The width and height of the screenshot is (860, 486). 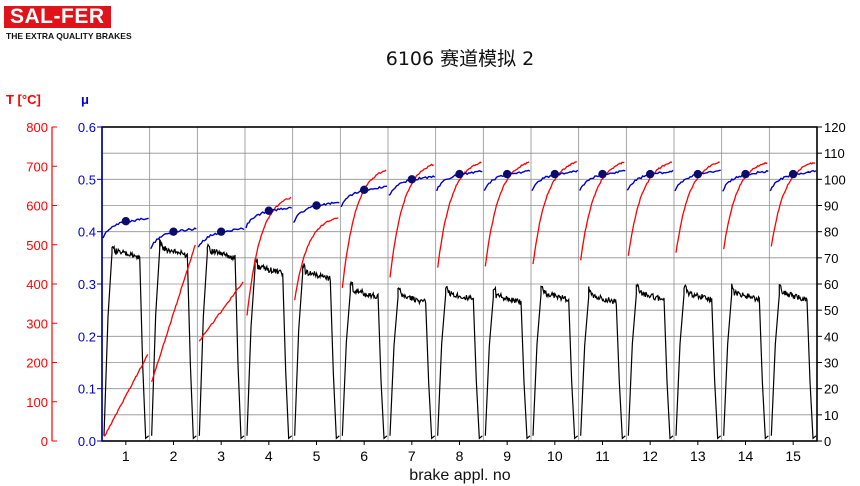 I want to click on temp-tick-label: 100, so click(x=37, y=402).